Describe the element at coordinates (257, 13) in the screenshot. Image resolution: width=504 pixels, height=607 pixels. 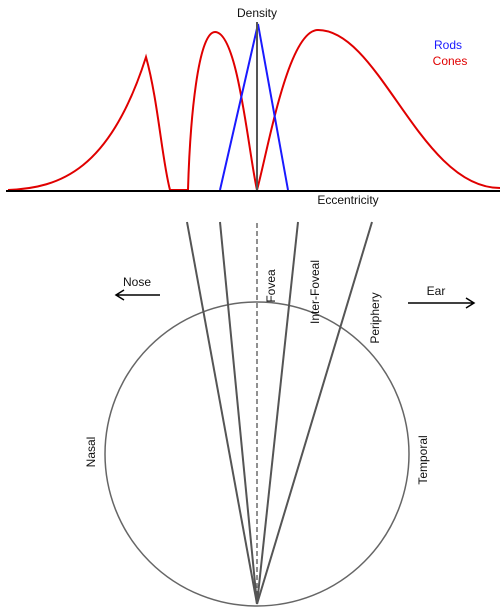
I see `density-label: Density` at that location.